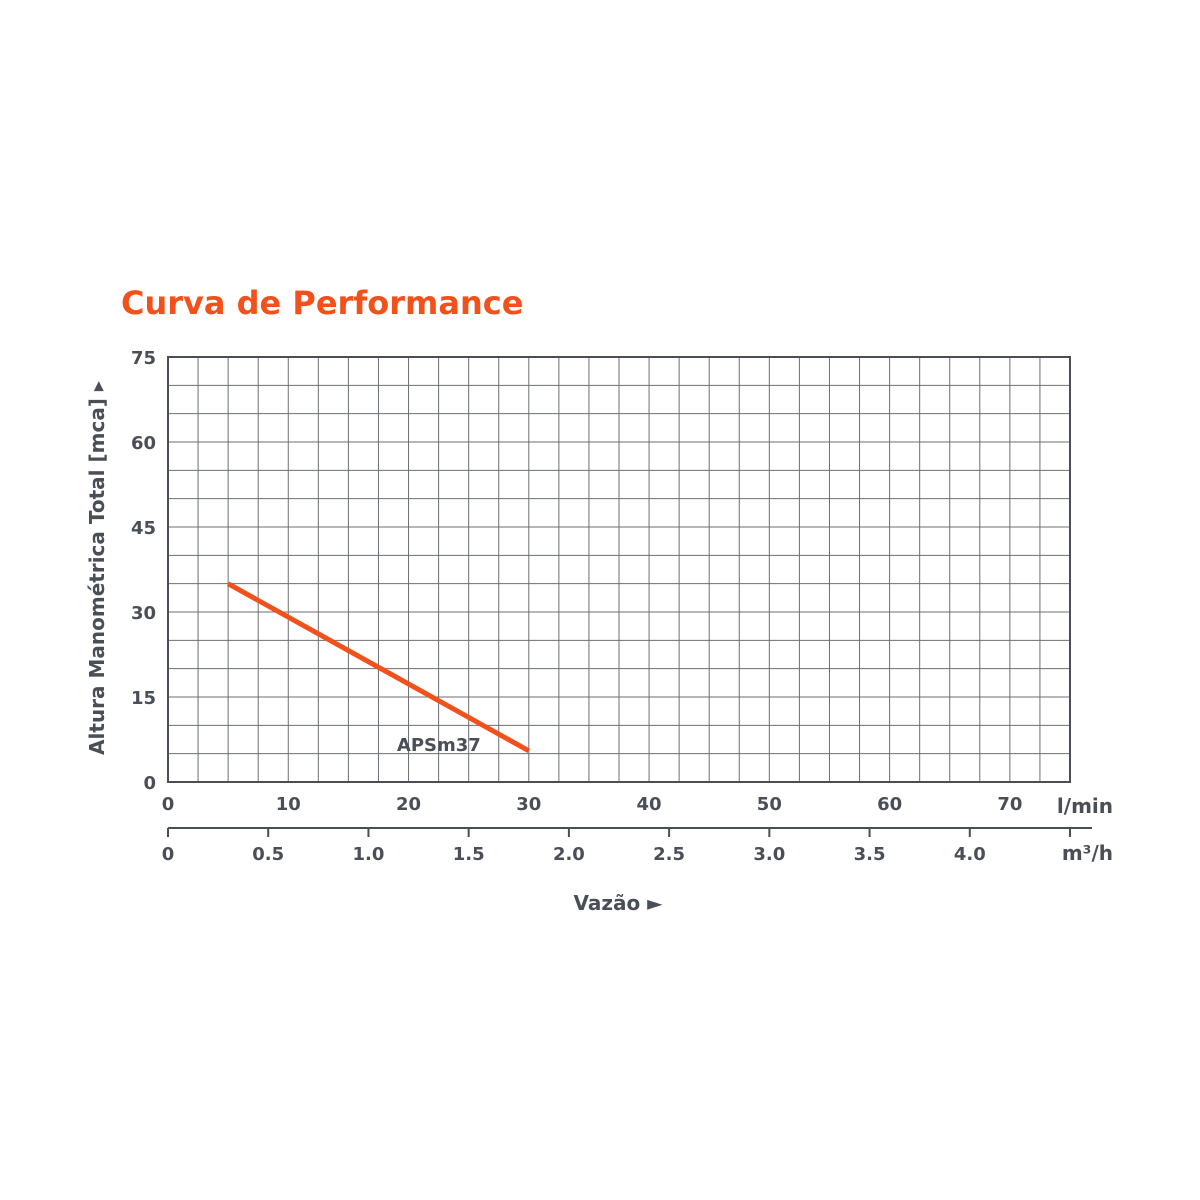 The image size is (1200, 1200). I want to click on y-tick-label: 45, so click(143, 528).